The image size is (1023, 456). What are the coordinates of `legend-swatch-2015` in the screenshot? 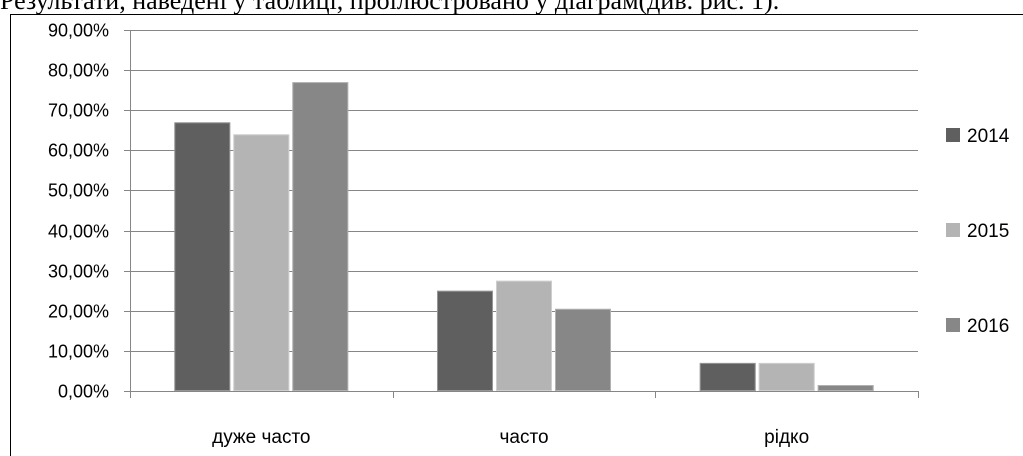 It's located at (953, 230).